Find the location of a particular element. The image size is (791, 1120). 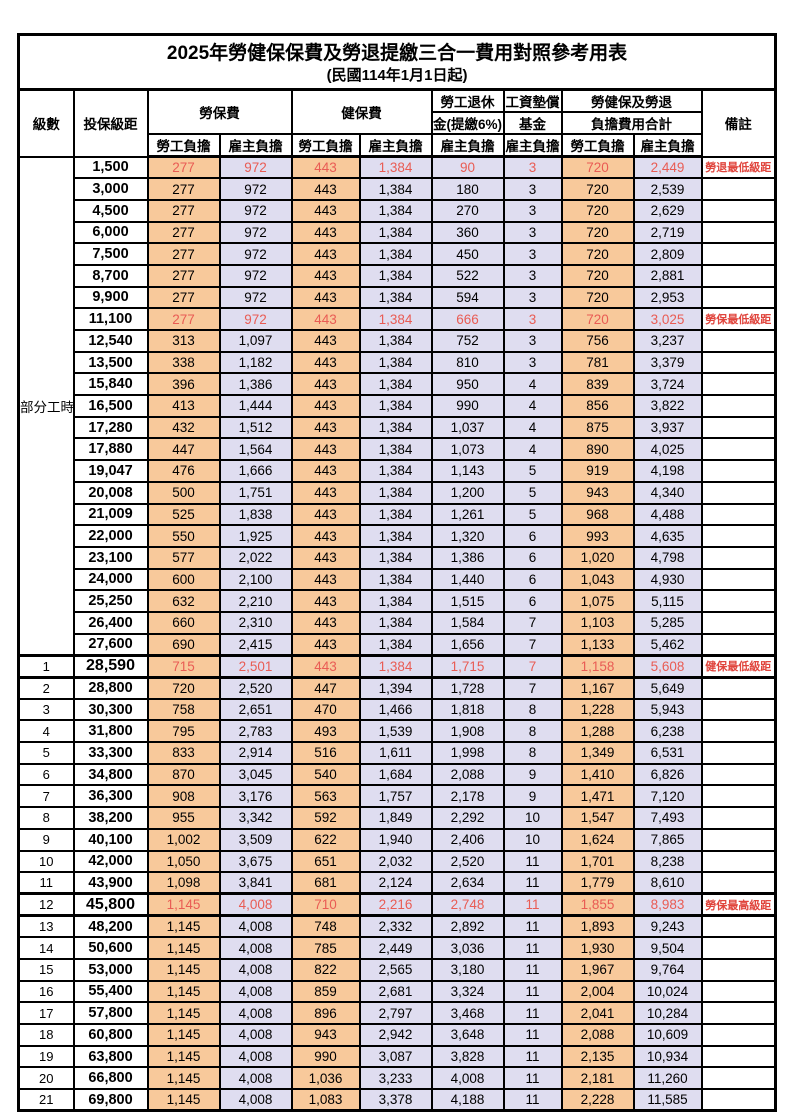

table-row: 6,000 277 972 443 1,384 360 3 720 2,719 is located at coordinates (398, 232).